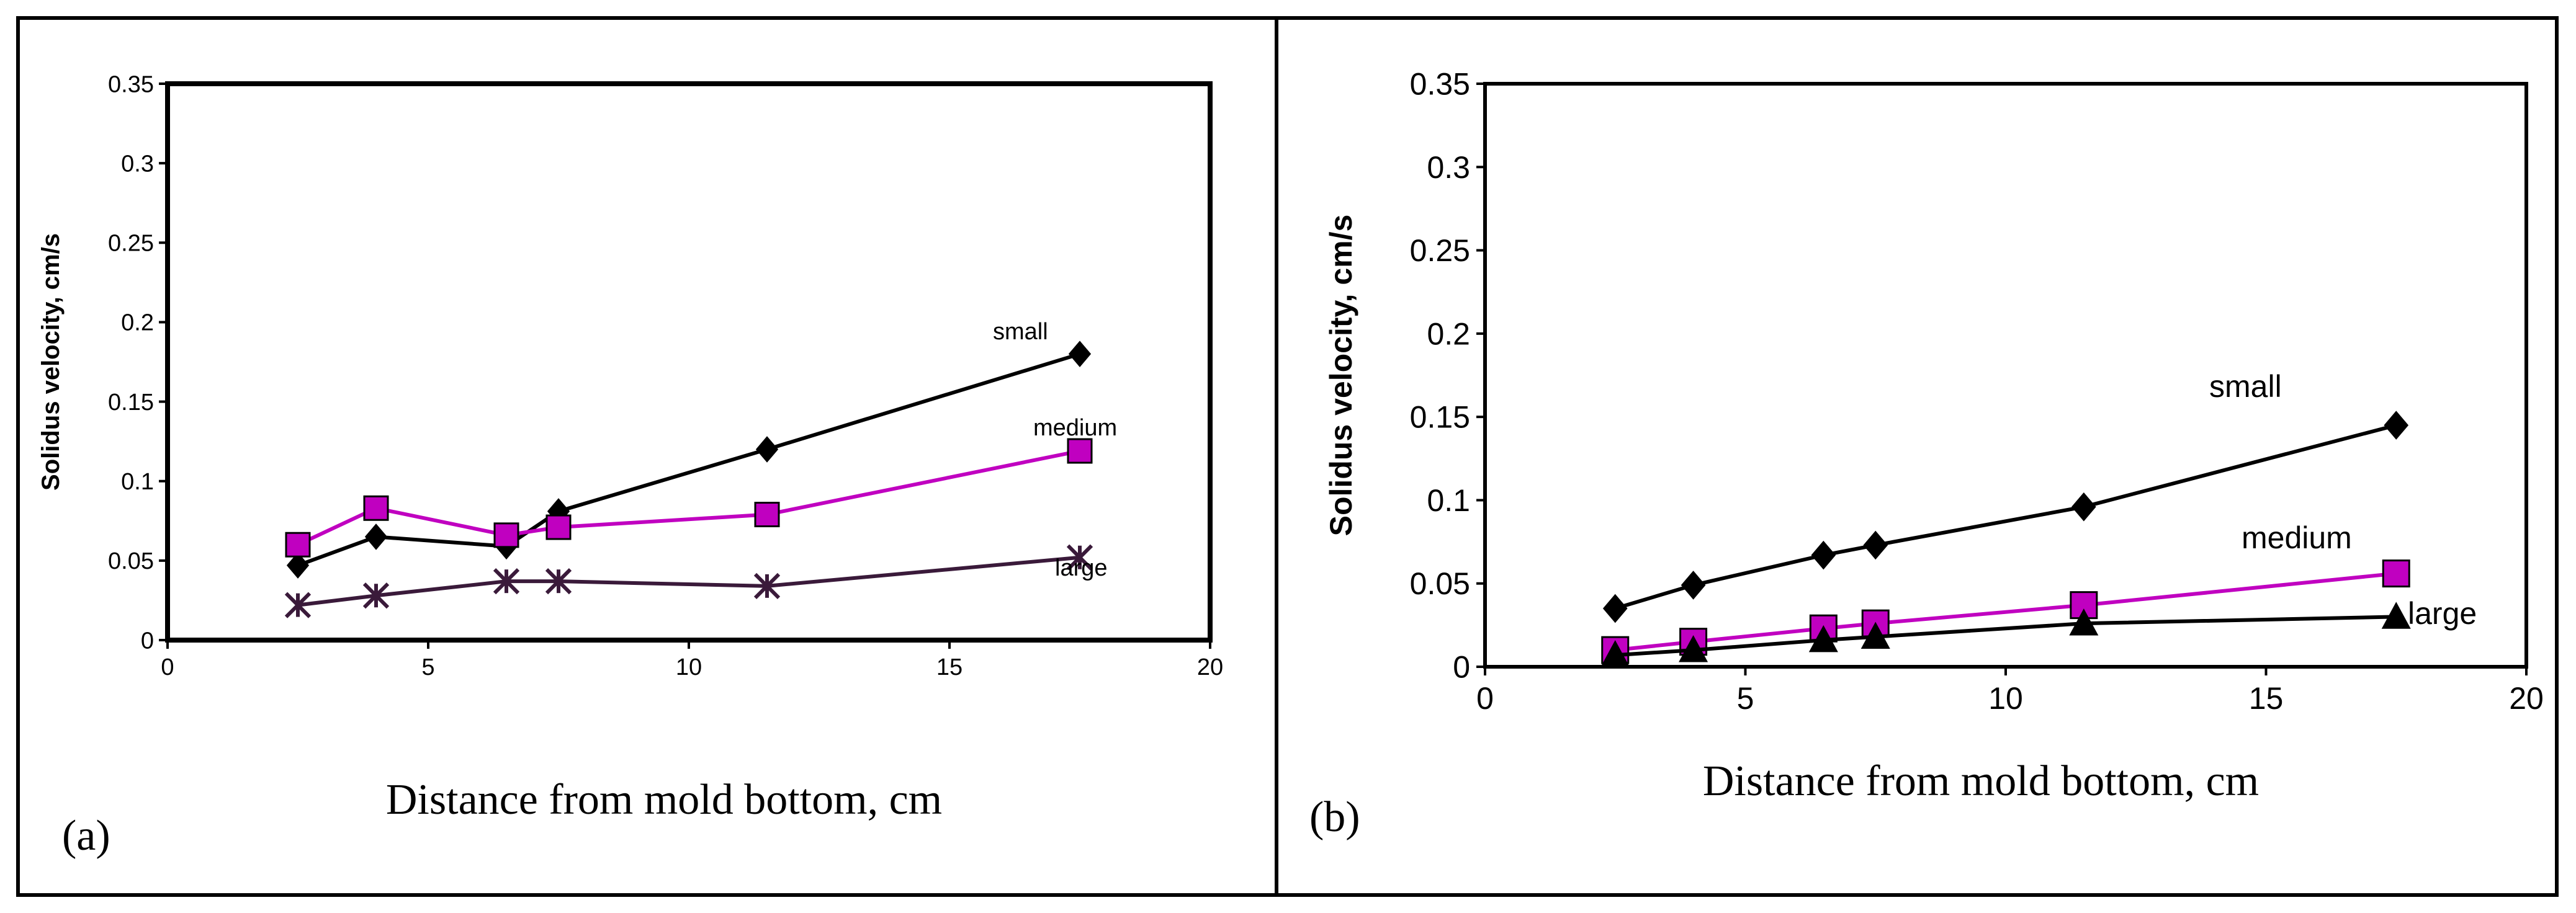 This screenshot has height=913, width=2576. What do you see at coordinates (131, 244) in the screenshot?
I see `y-tick-label-a: 0.25` at bounding box center [131, 244].